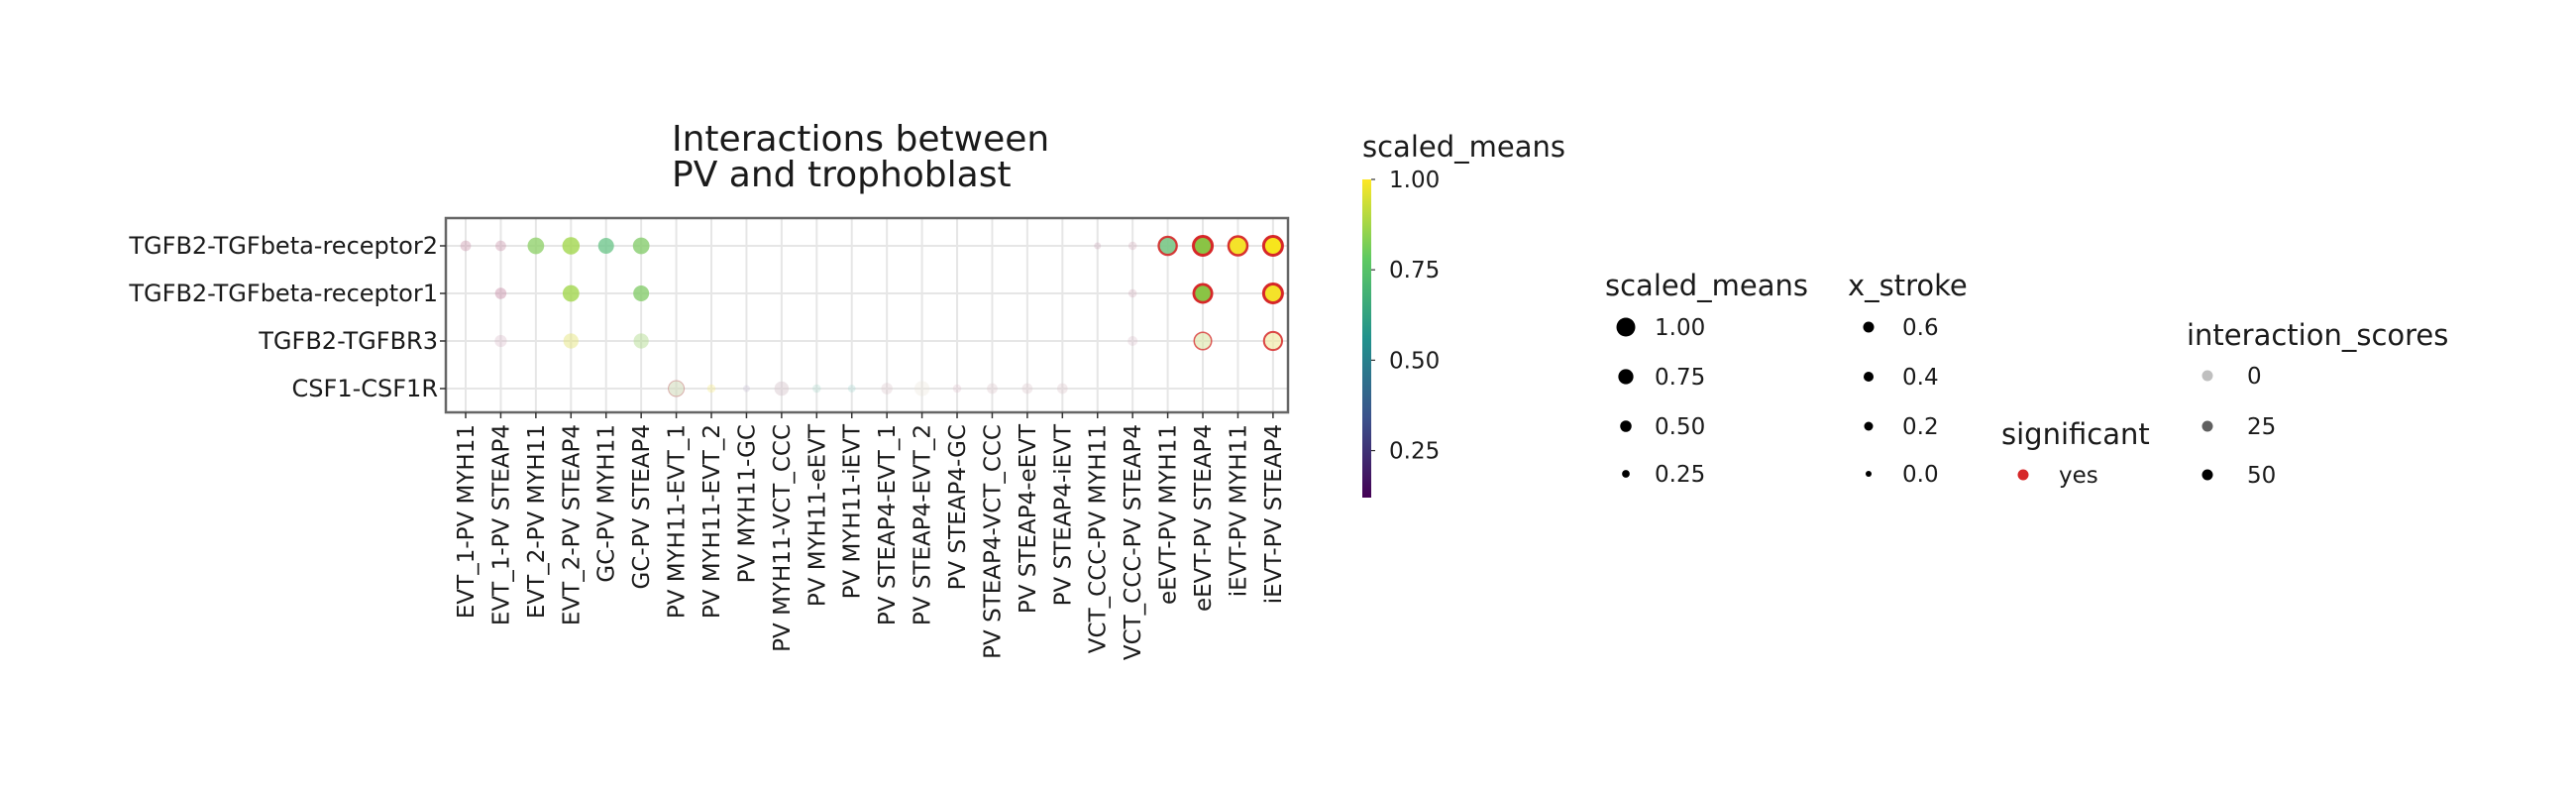  What do you see at coordinates (1680, 475) in the screenshot?
I see `legend-size-label: 0.25` at bounding box center [1680, 475].